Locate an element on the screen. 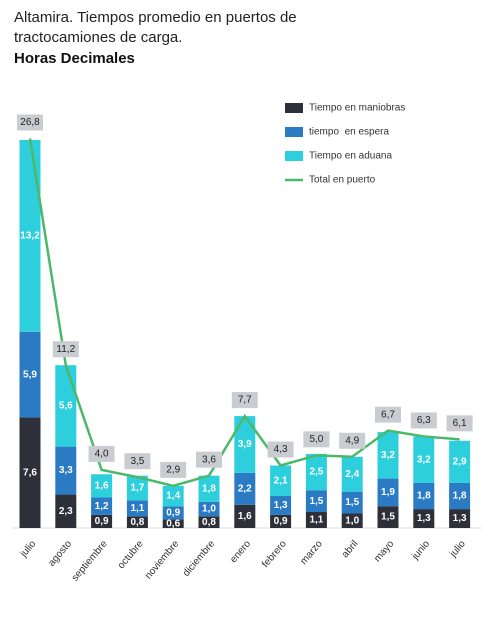 This screenshot has width=494, height=629. value-label: 1,9 is located at coordinates (388, 492).